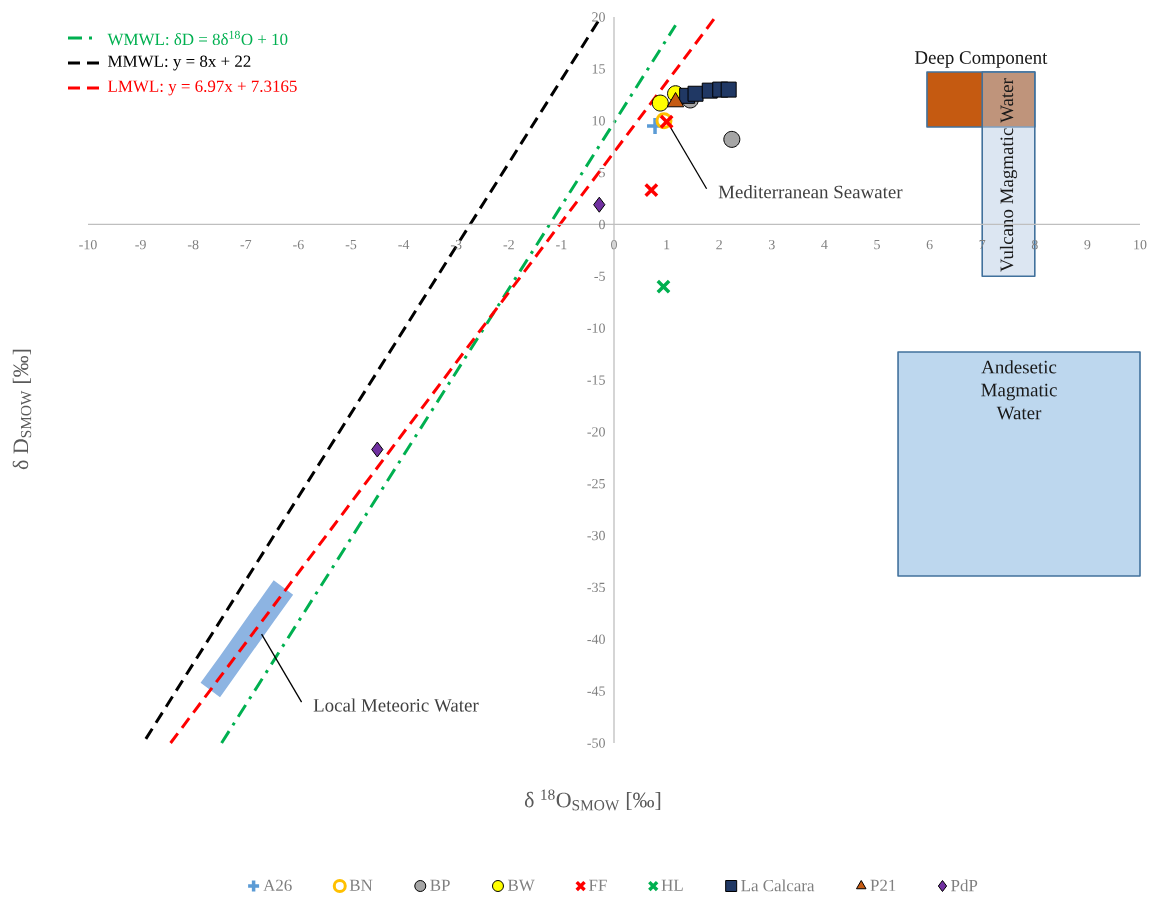  Describe the element at coordinates (456, 244) in the screenshot. I see `x-tick-label: -3` at that location.